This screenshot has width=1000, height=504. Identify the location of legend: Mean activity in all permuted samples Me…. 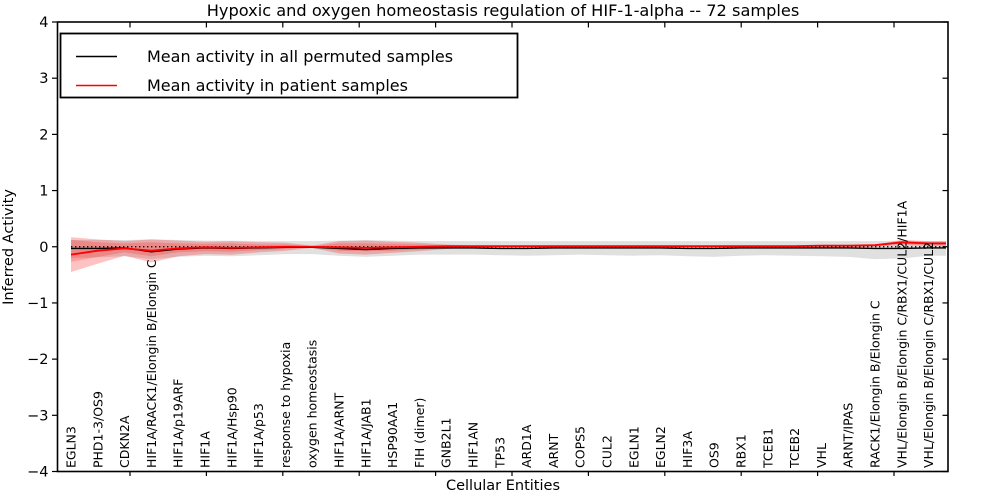
(289, 65).